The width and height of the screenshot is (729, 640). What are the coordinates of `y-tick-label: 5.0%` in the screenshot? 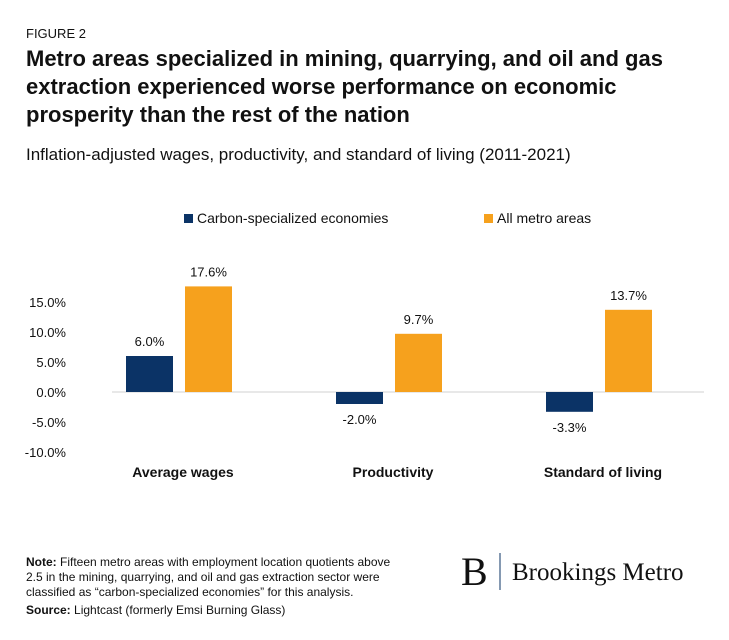 It's located at (51, 362).